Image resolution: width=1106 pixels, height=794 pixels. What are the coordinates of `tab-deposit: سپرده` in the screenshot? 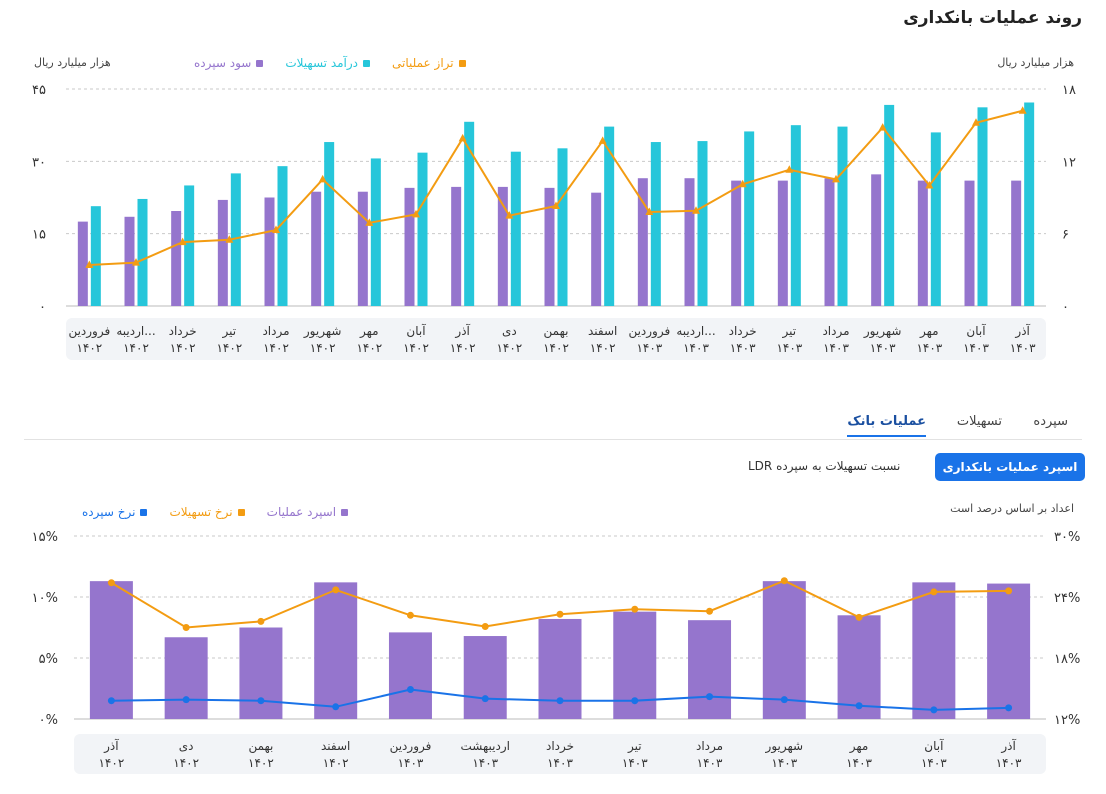 It's located at (1050, 421).